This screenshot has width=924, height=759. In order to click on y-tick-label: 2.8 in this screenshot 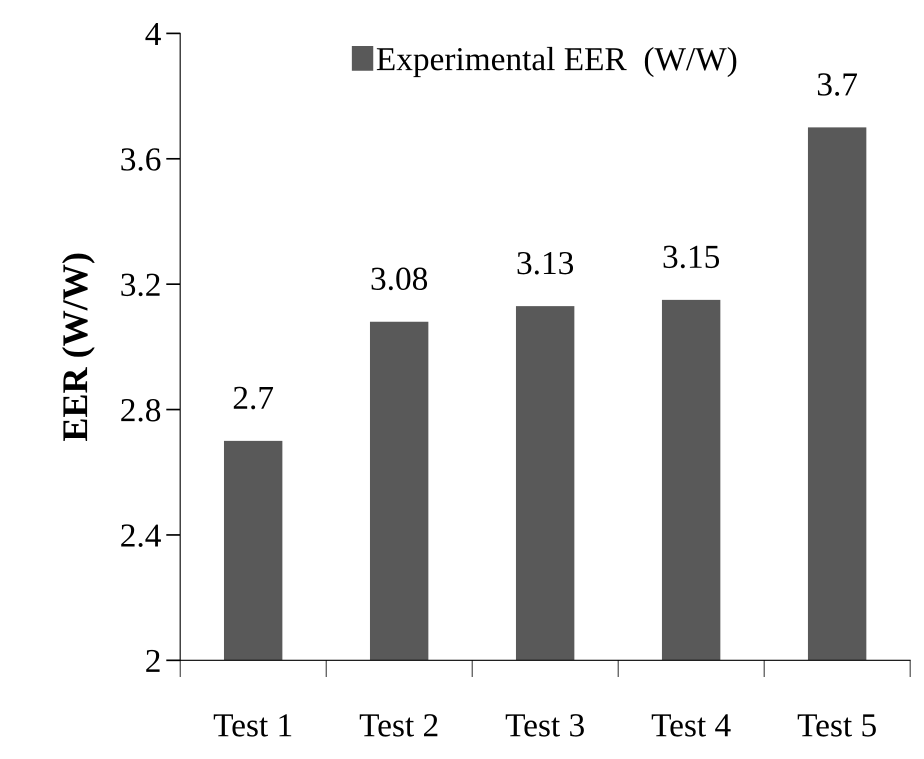, I will do `click(140, 410)`.